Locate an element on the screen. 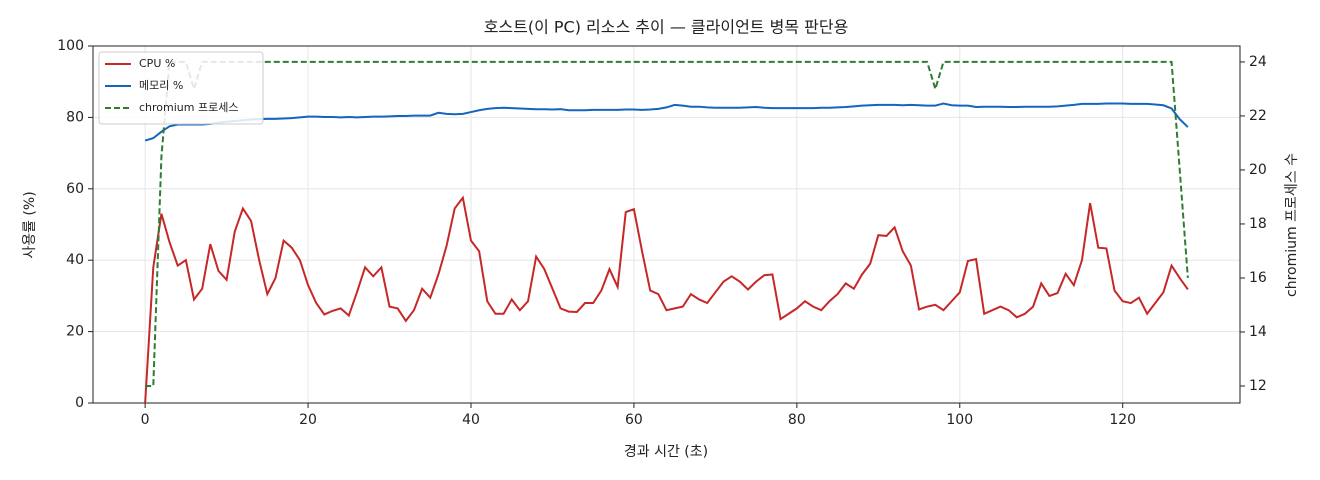 This screenshot has width=1320, height=480. y2-tick-label: 18 is located at coordinates (1258, 224).